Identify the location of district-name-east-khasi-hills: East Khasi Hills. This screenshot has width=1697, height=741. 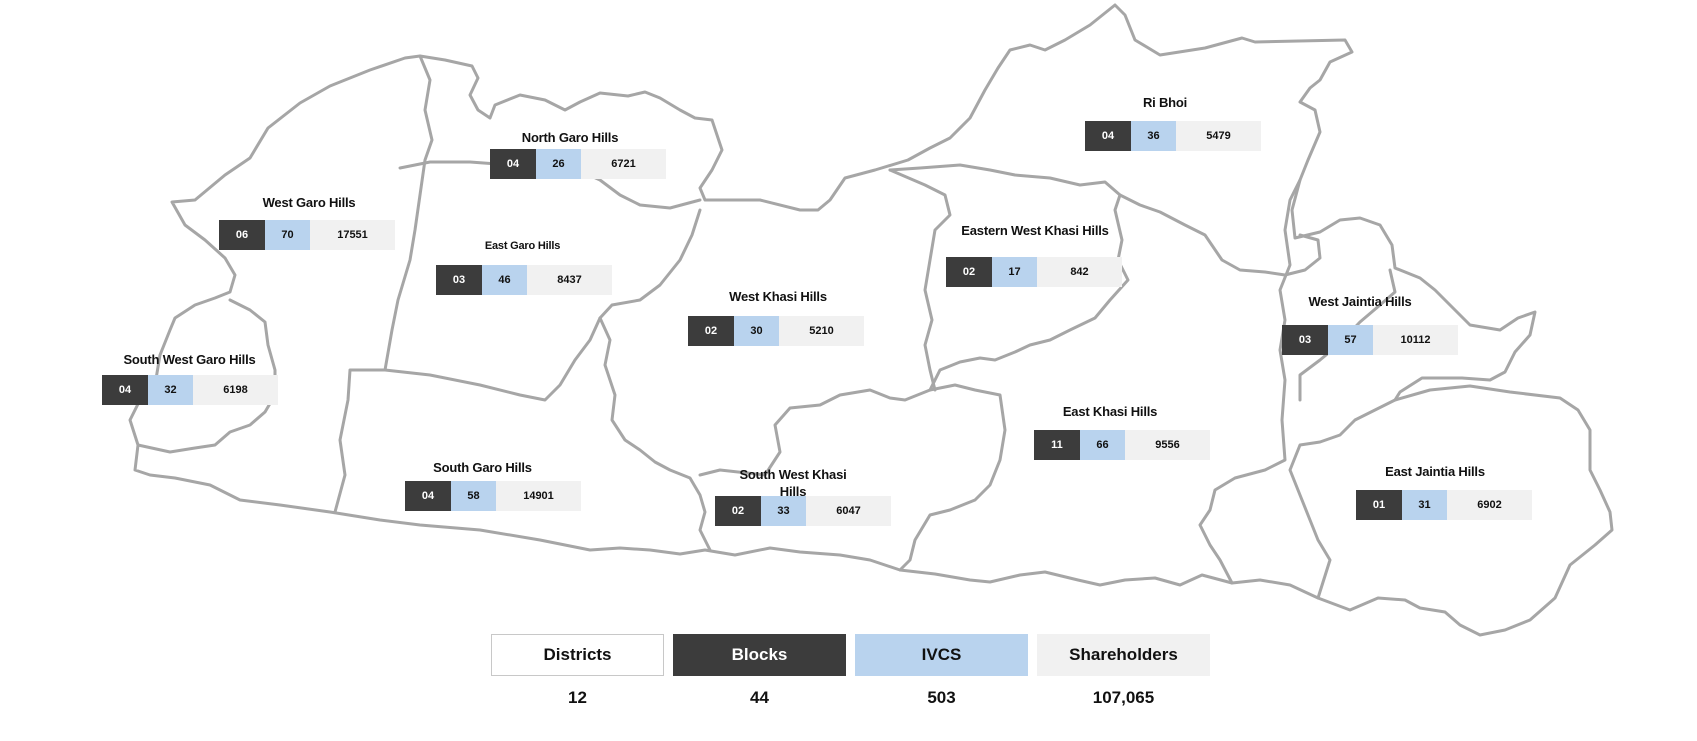
(1110, 411).